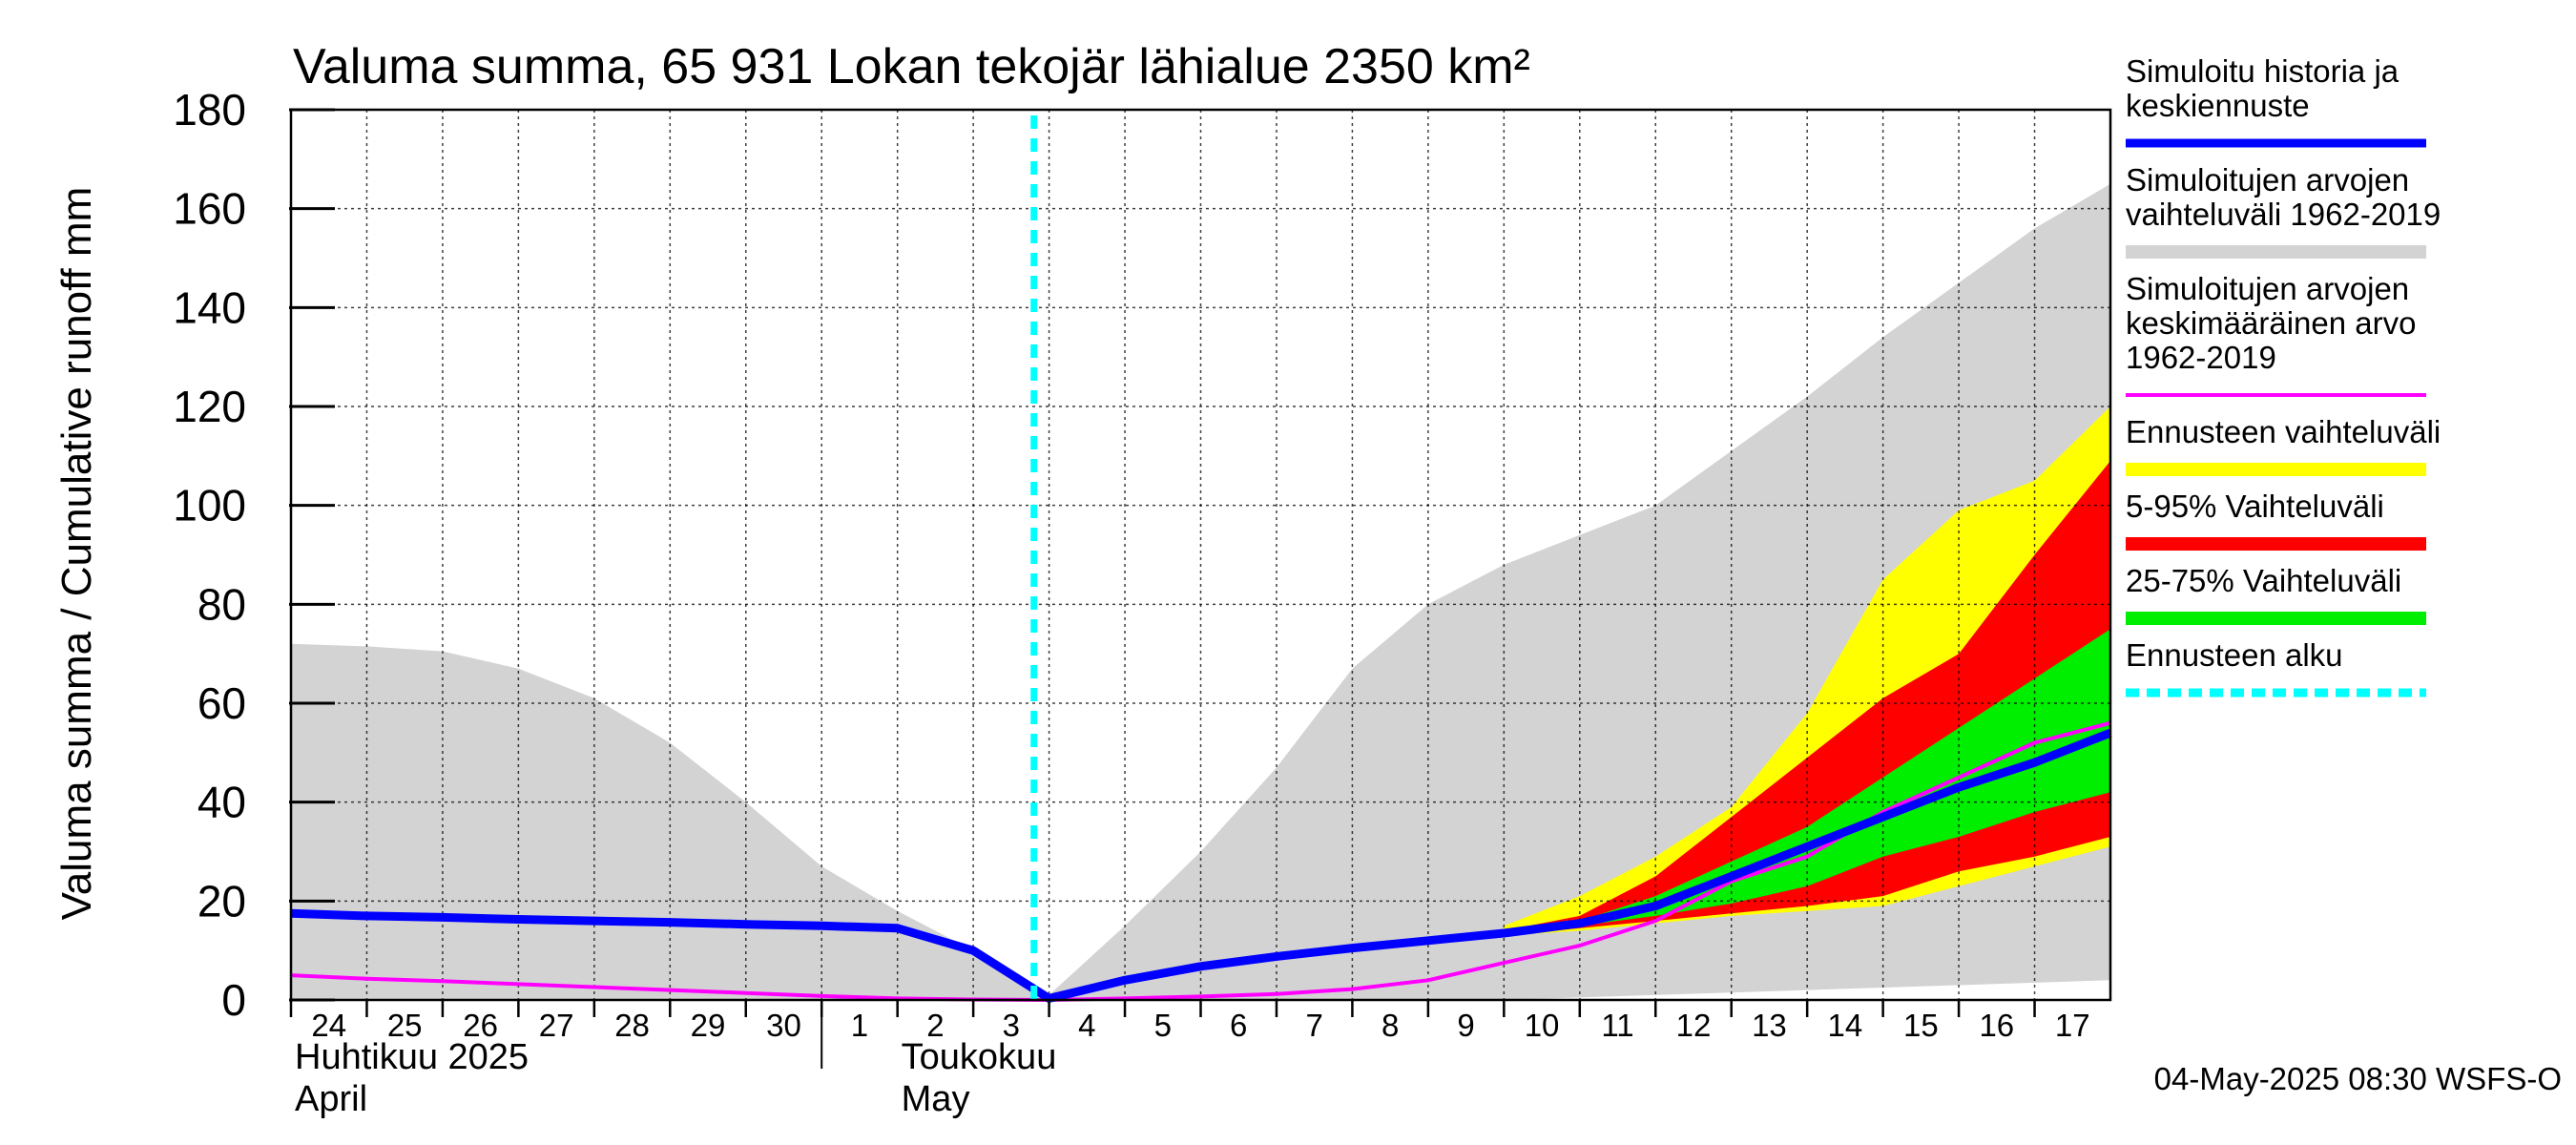  I want to click on y-tick-label: 80, so click(221, 604).